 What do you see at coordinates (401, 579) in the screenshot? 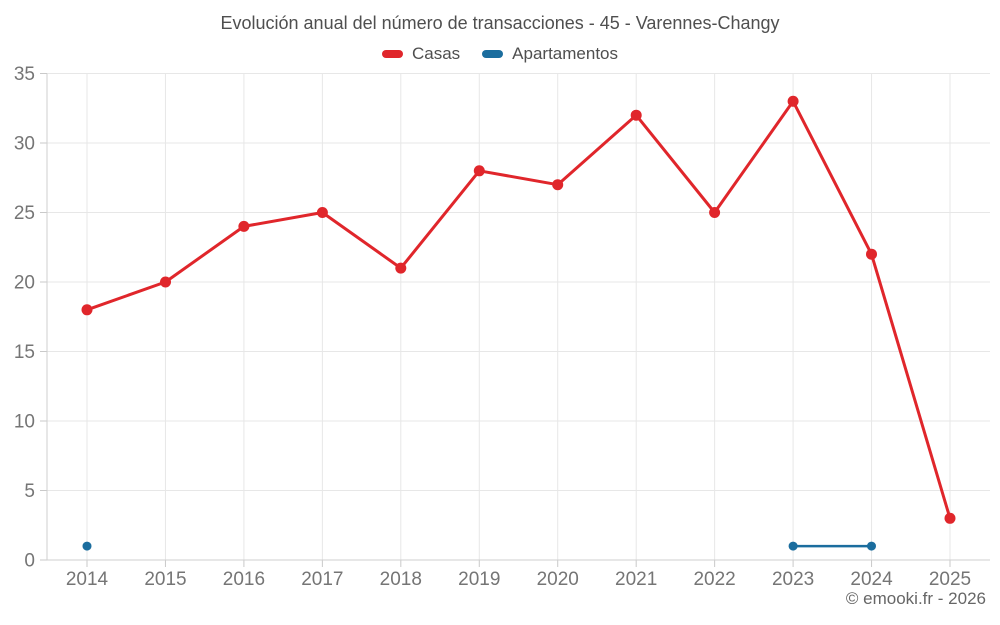
I see `svg-text: 2018` at bounding box center [401, 579].